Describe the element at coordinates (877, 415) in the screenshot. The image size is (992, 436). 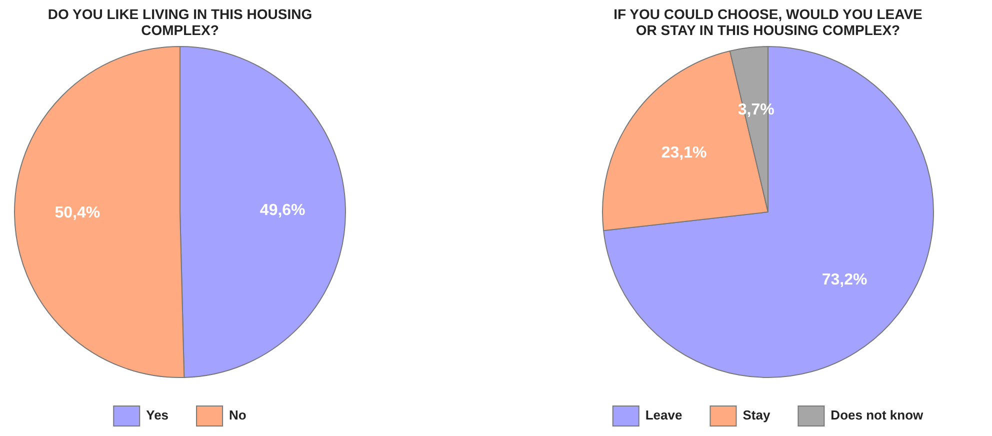
I see `legend-label: Does not know` at that location.